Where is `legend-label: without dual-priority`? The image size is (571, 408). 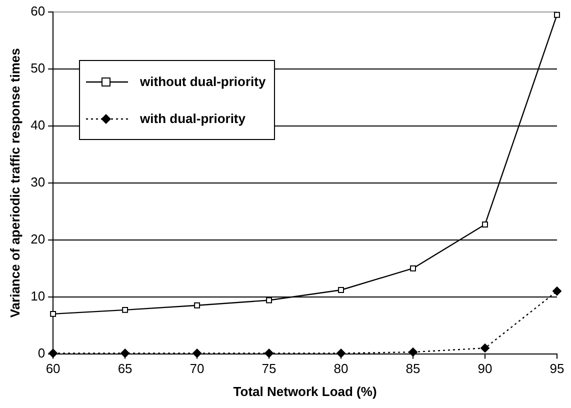 legend-label: without dual-priority is located at coordinates (203, 81).